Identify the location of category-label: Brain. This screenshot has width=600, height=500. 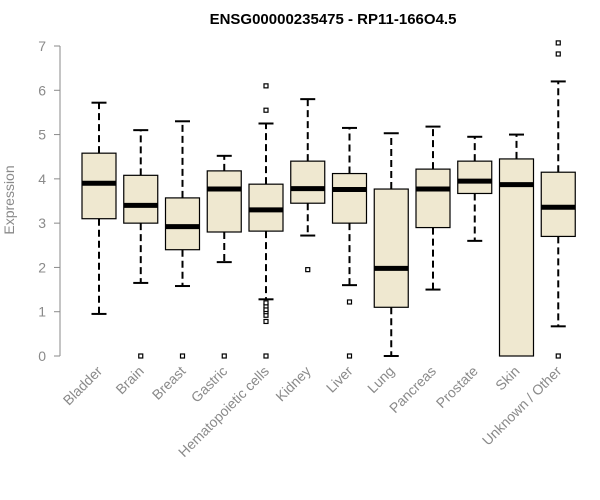
(129, 380).